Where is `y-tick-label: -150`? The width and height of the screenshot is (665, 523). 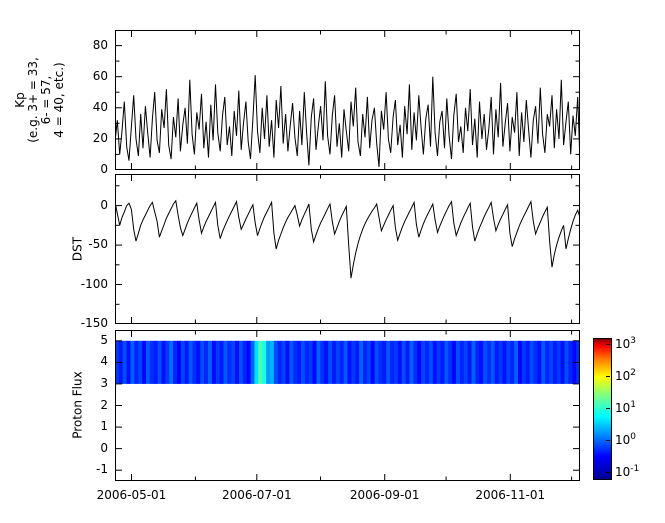 y-tick-label: -150 is located at coordinates (94, 323).